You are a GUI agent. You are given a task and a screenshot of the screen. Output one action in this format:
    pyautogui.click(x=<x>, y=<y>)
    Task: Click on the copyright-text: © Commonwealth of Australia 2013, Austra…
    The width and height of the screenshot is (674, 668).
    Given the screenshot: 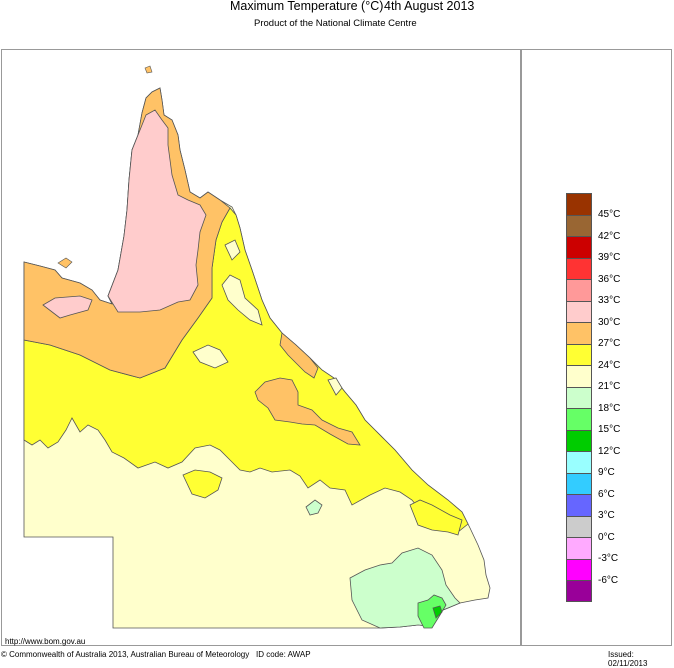 What is the action you would take?
    pyautogui.click(x=125, y=654)
    